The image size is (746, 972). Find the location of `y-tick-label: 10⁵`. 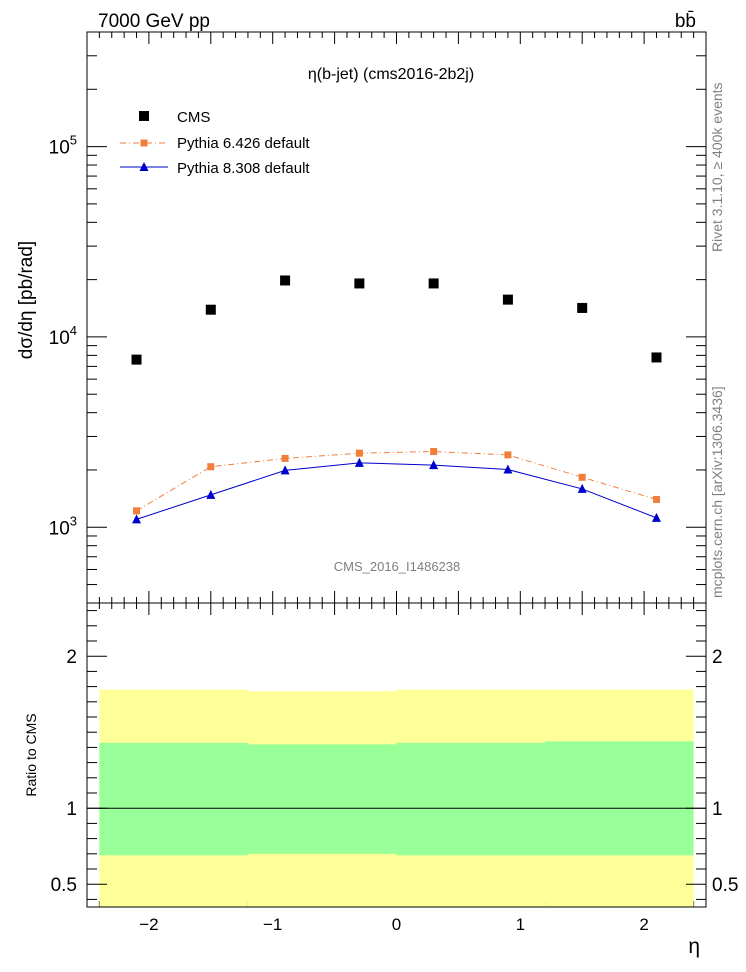

y-tick-label: 10⁵ is located at coordinates (63, 146).